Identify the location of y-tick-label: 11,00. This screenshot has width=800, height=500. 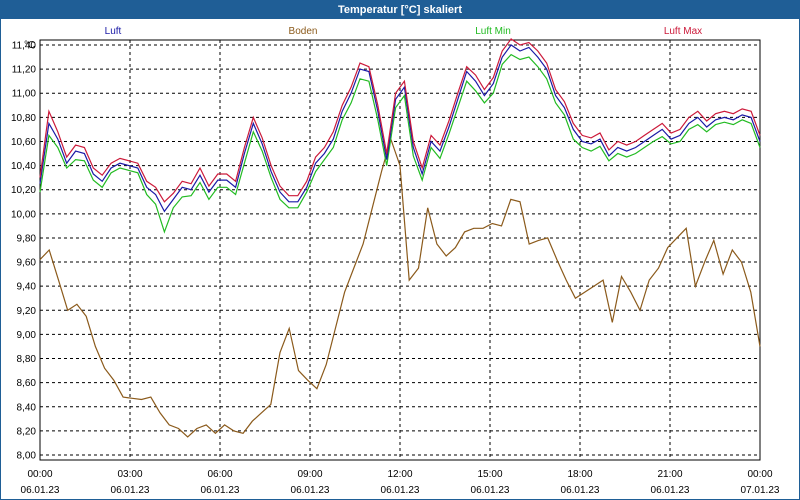
(24, 94).